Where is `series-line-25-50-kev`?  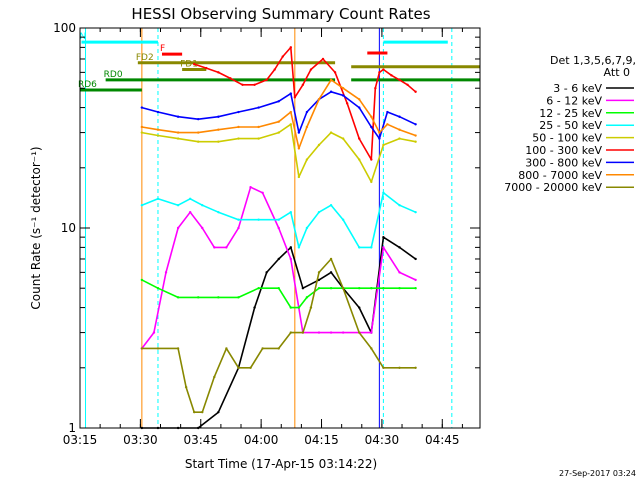 series-line-25-50-kev is located at coordinates (278, 220).